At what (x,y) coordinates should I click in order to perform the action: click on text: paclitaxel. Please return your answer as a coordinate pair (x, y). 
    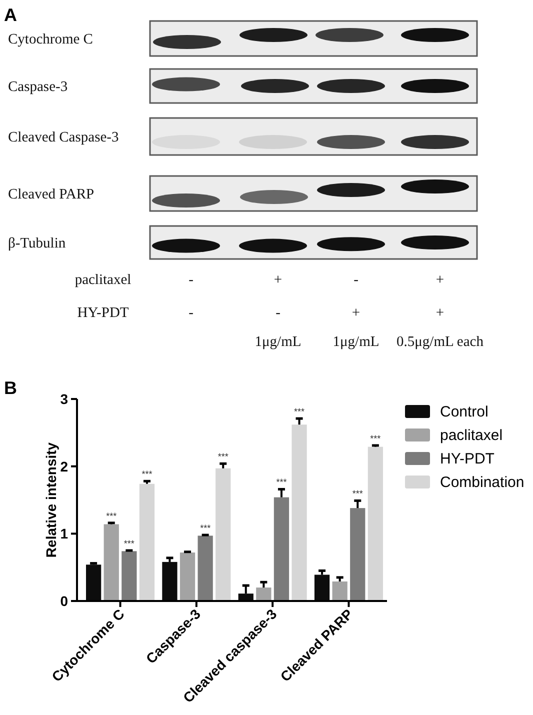
    Looking at the image, I should click on (103, 280).